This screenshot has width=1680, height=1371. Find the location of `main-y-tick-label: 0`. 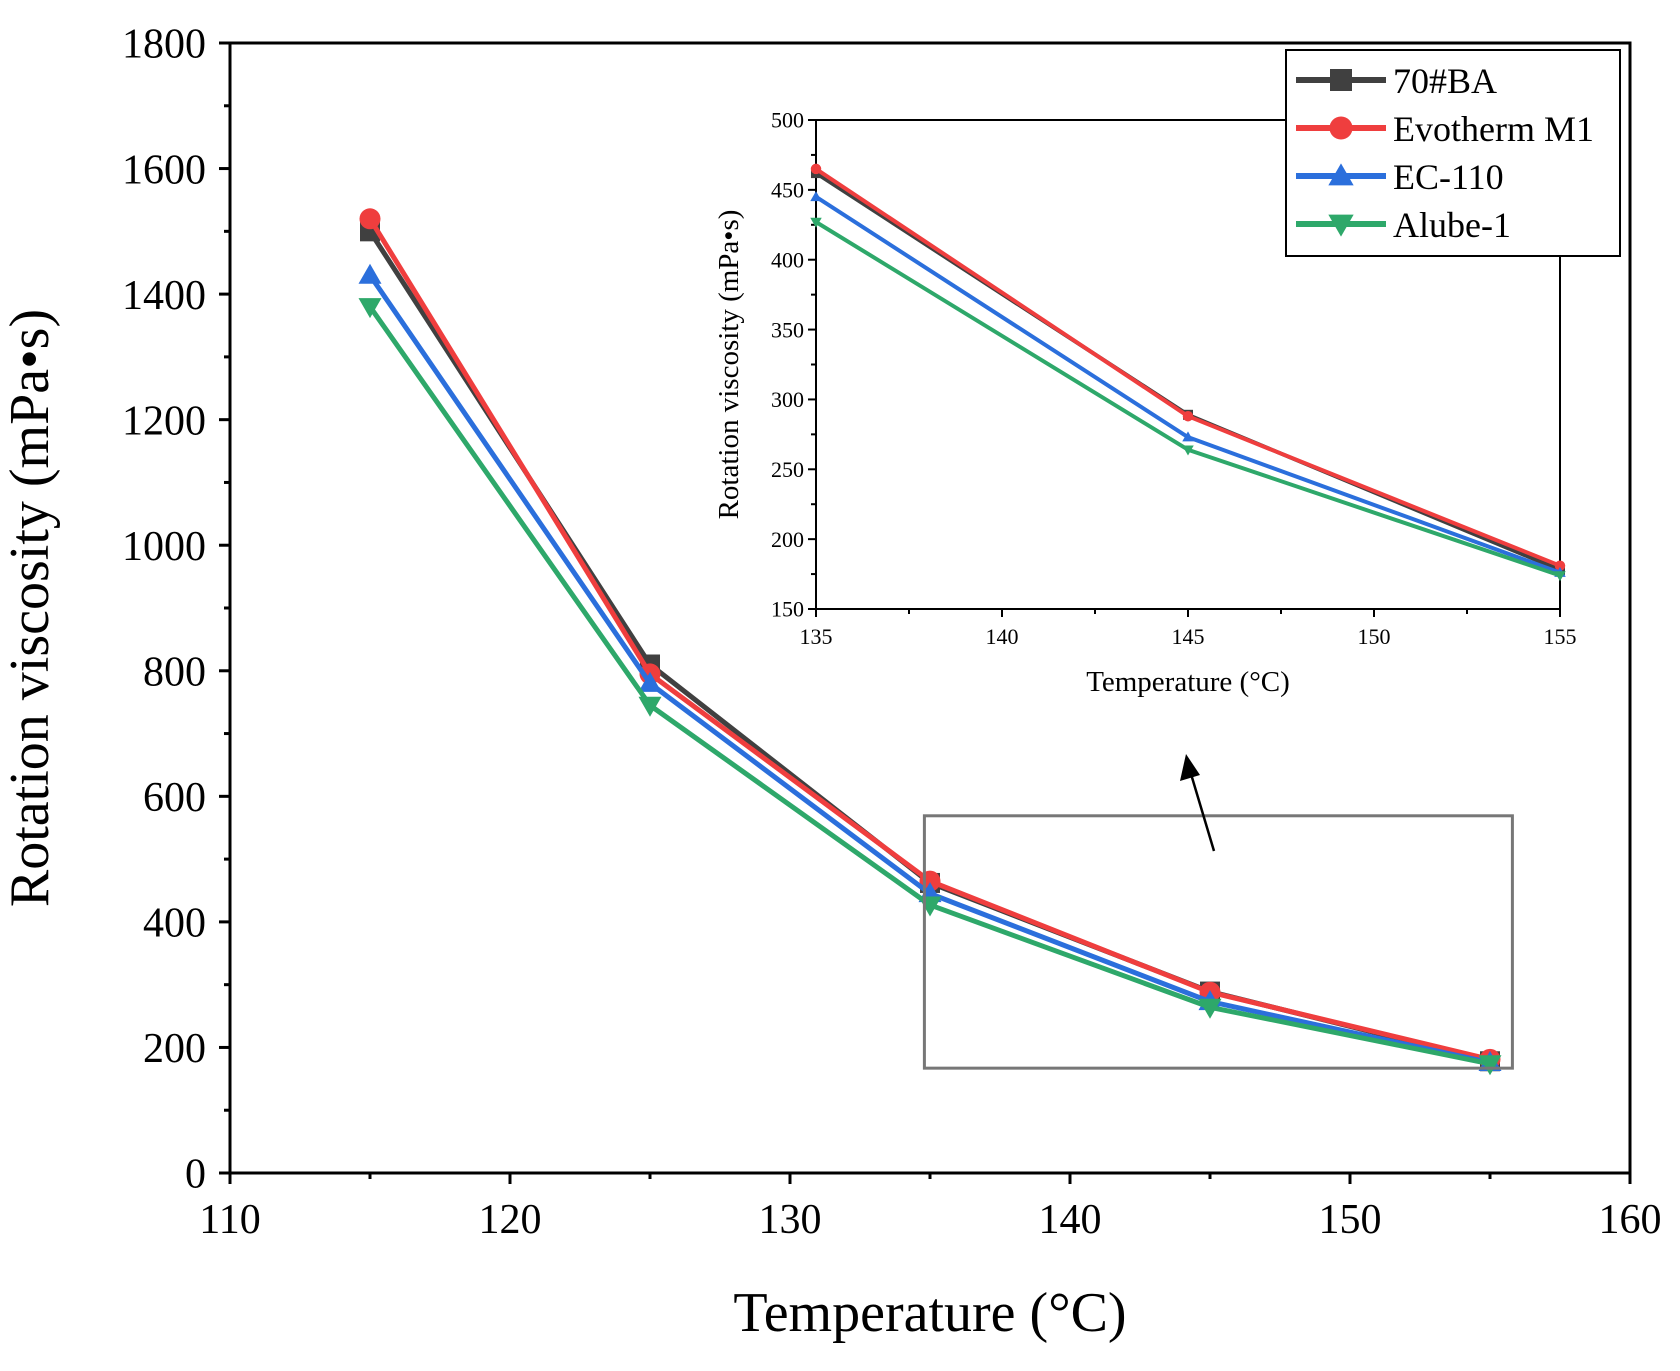

main-y-tick-label: 0 is located at coordinates (195, 1175).